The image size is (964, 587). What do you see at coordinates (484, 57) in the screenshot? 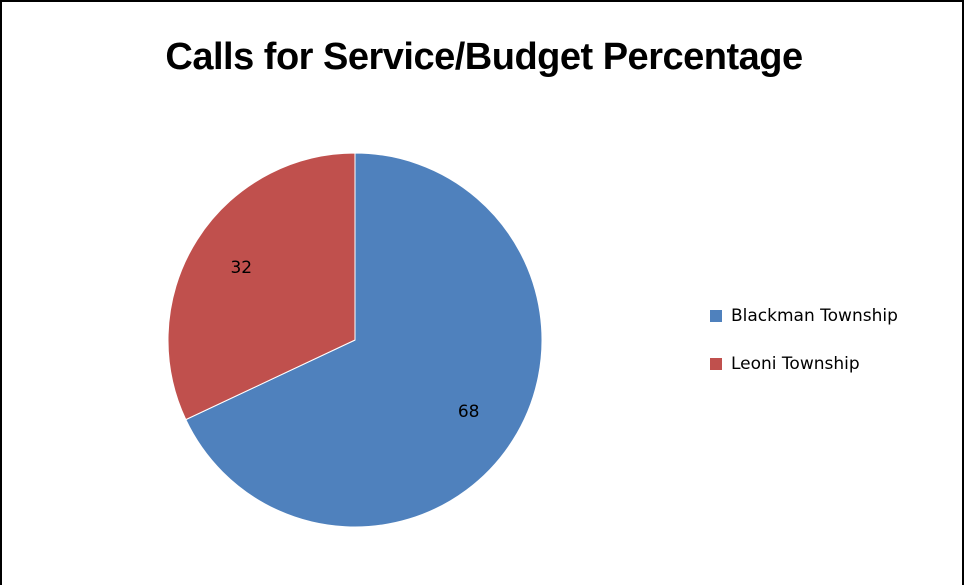
I see `chart-title: Calls for Service/Budget Percentage` at bounding box center [484, 57].